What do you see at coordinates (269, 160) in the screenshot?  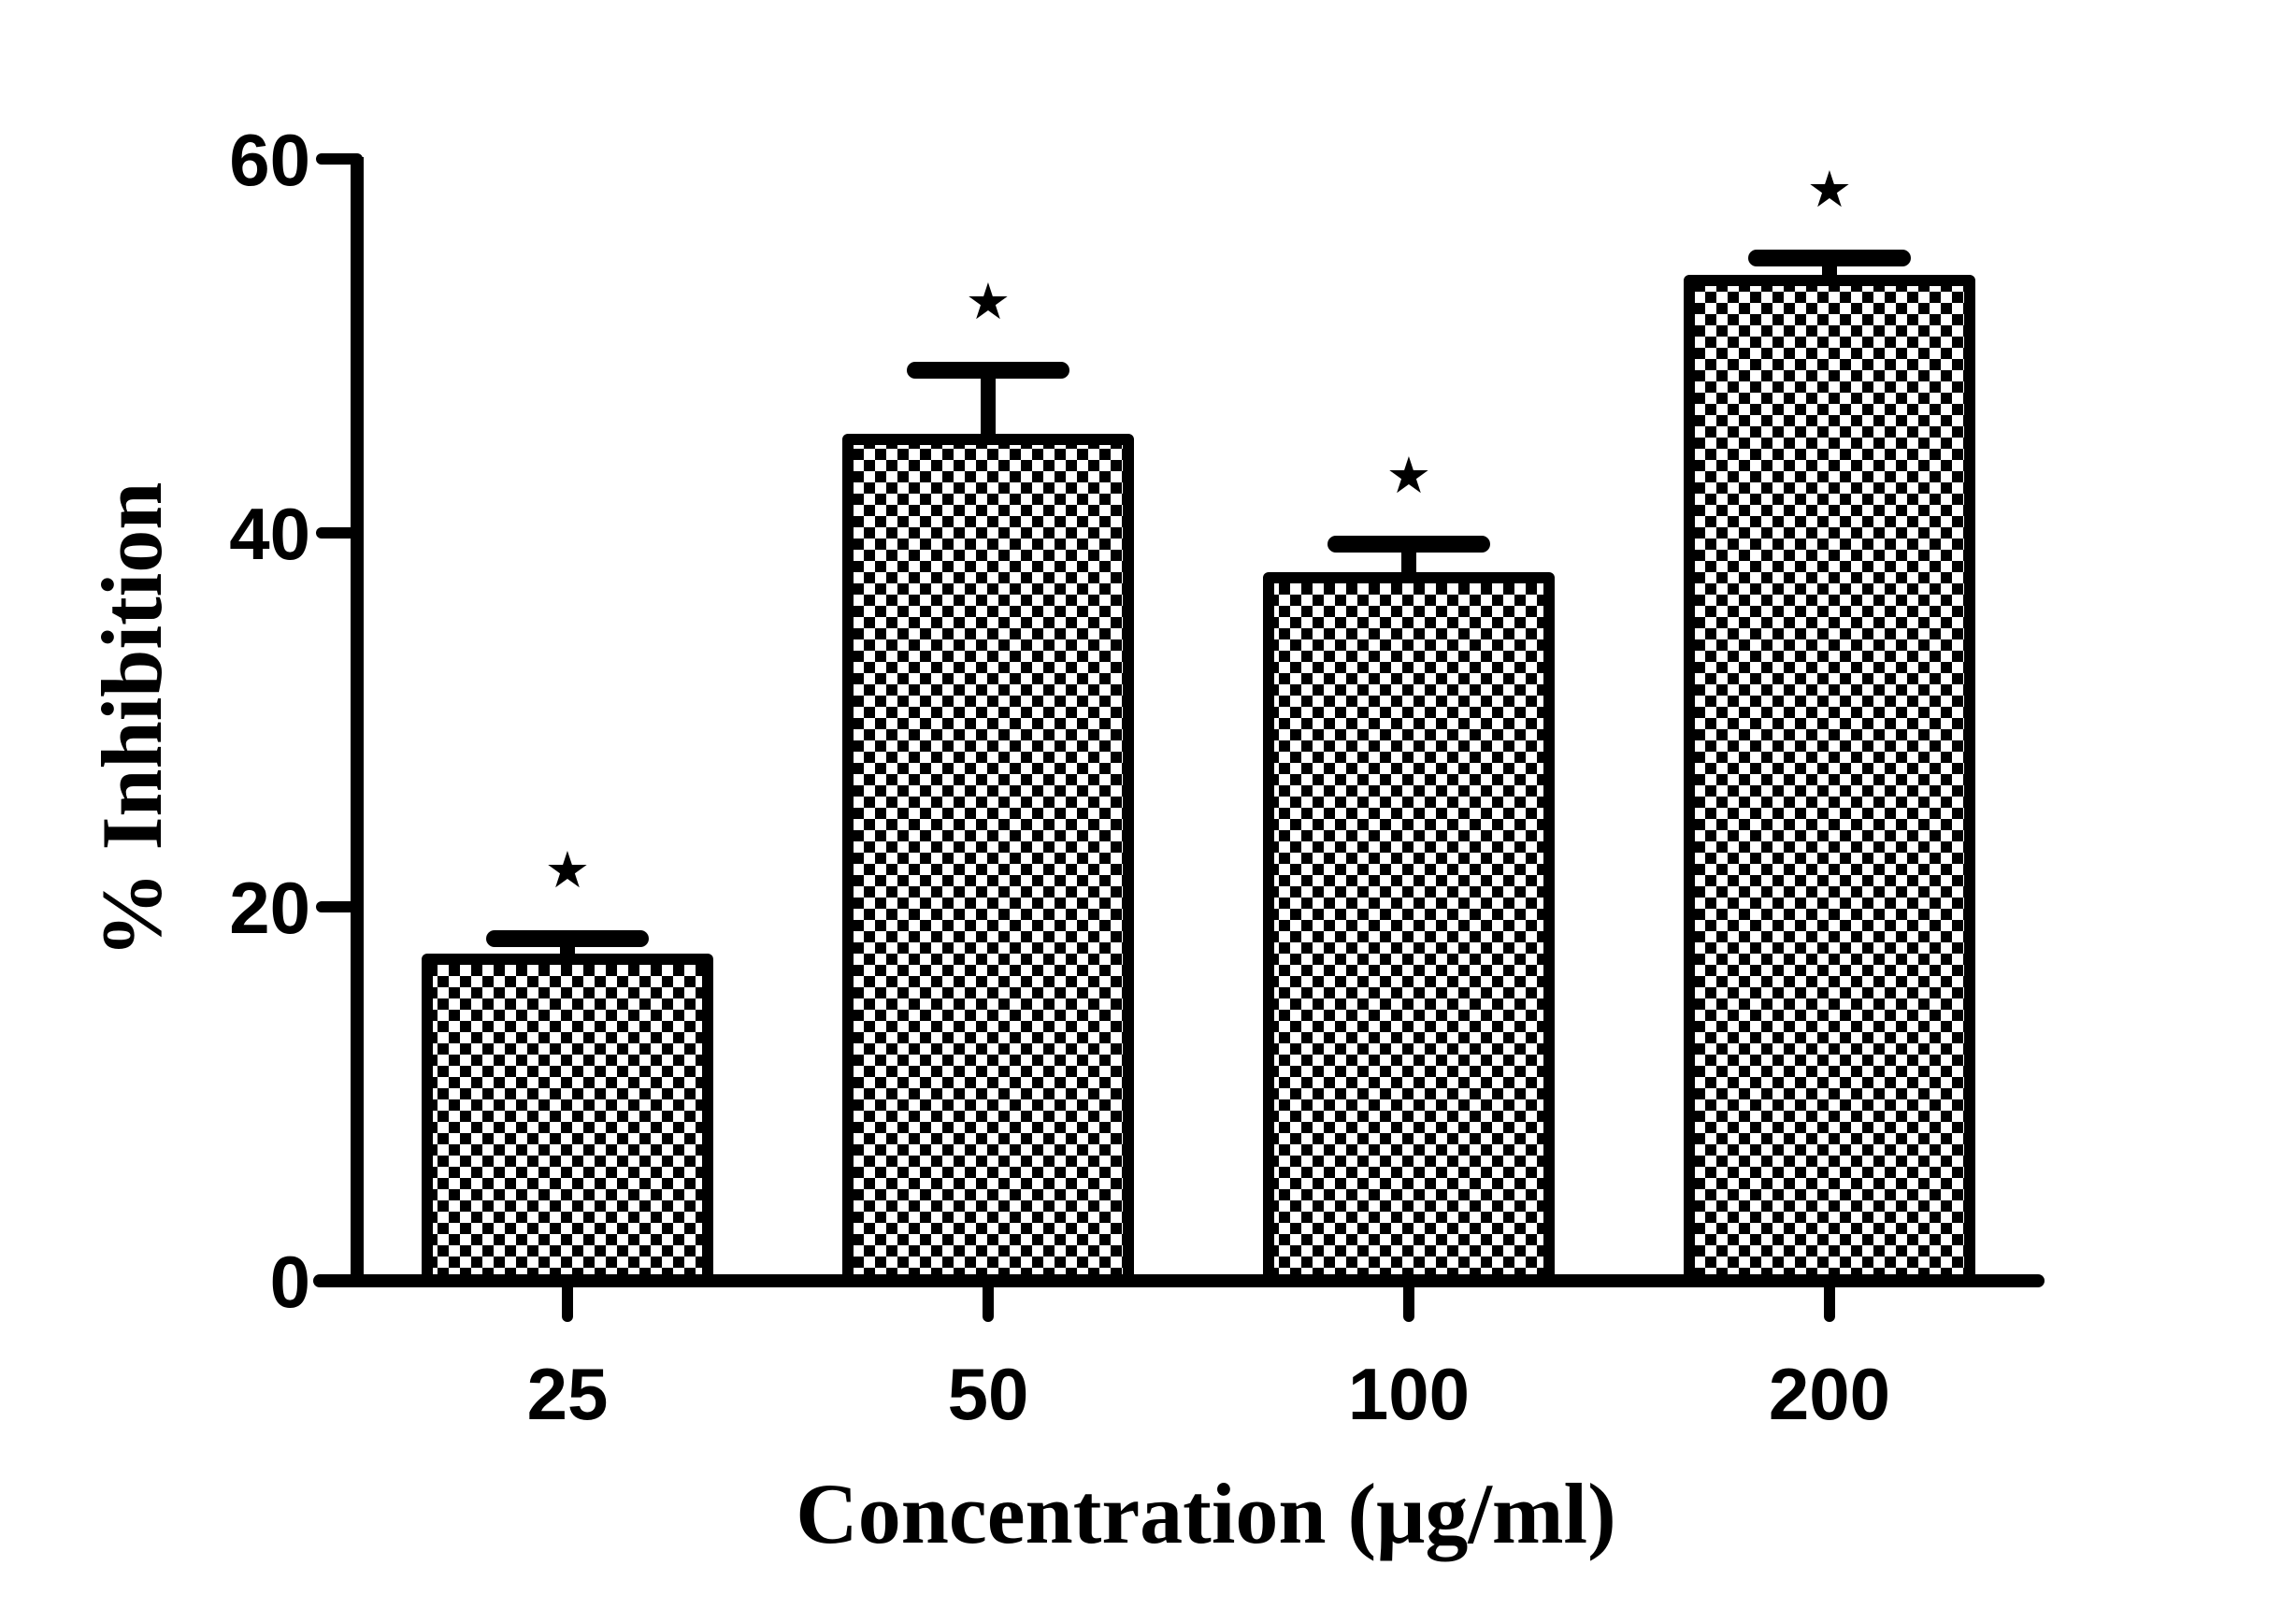 I see `y-tick-label: 60` at bounding box center [269, 160].